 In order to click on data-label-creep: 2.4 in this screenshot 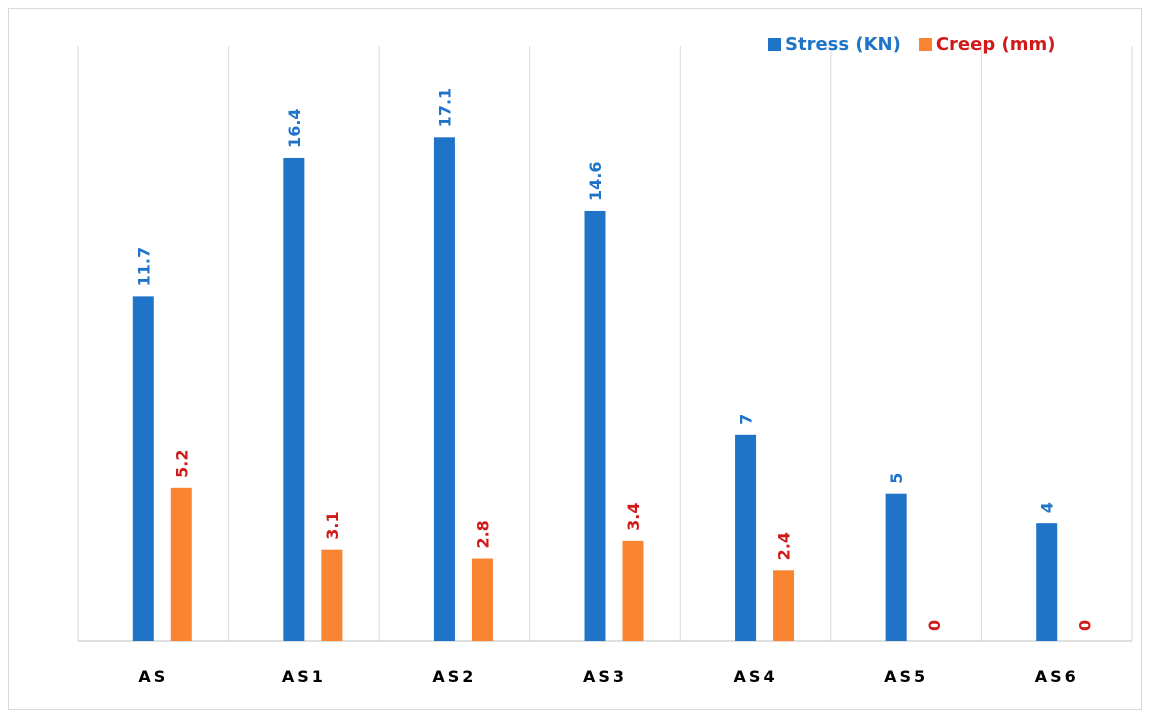, I will do `click(784, 546)`.